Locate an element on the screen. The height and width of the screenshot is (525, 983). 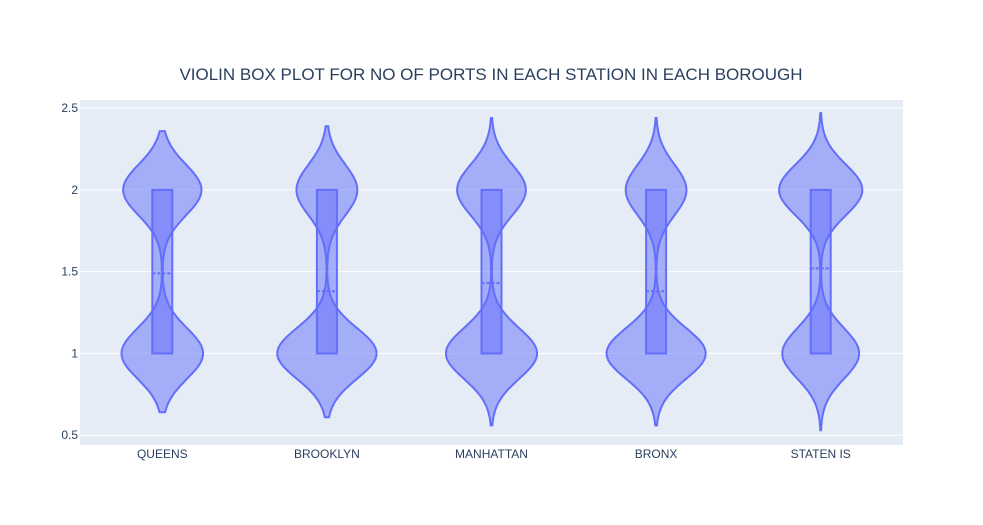
x-axis: QUEENS BROOKLYN MANHATTAN BRONX STATEN IS is located at coordinates (494, 454).